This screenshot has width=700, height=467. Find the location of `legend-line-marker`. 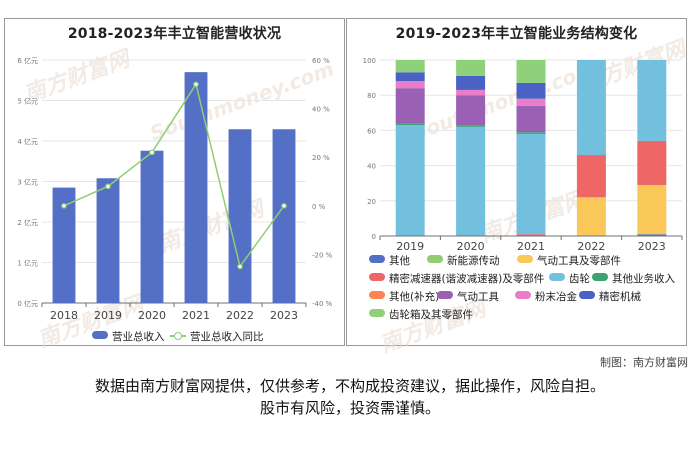

legend-line-marker is located at coordinates (178, 336).